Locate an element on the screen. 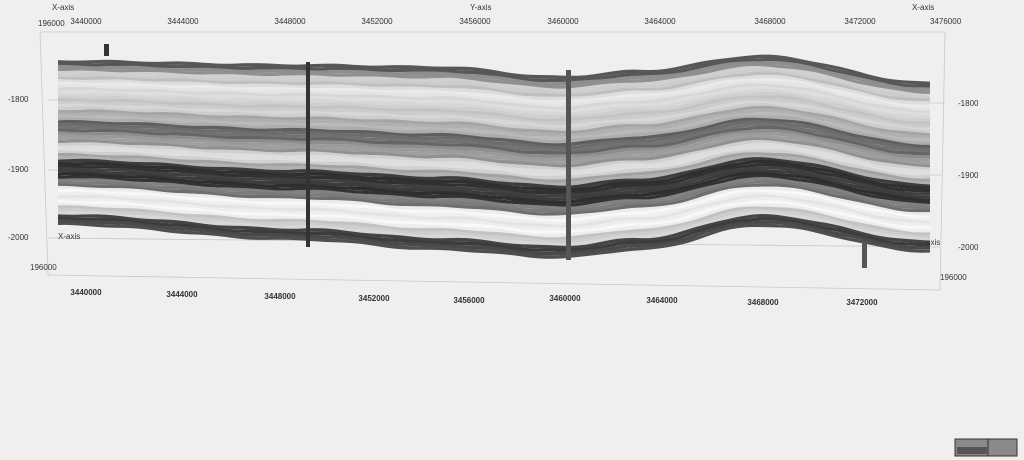 The image size is (1024, 460). axis-value: 3476000 is located at coordinates (946, 21).